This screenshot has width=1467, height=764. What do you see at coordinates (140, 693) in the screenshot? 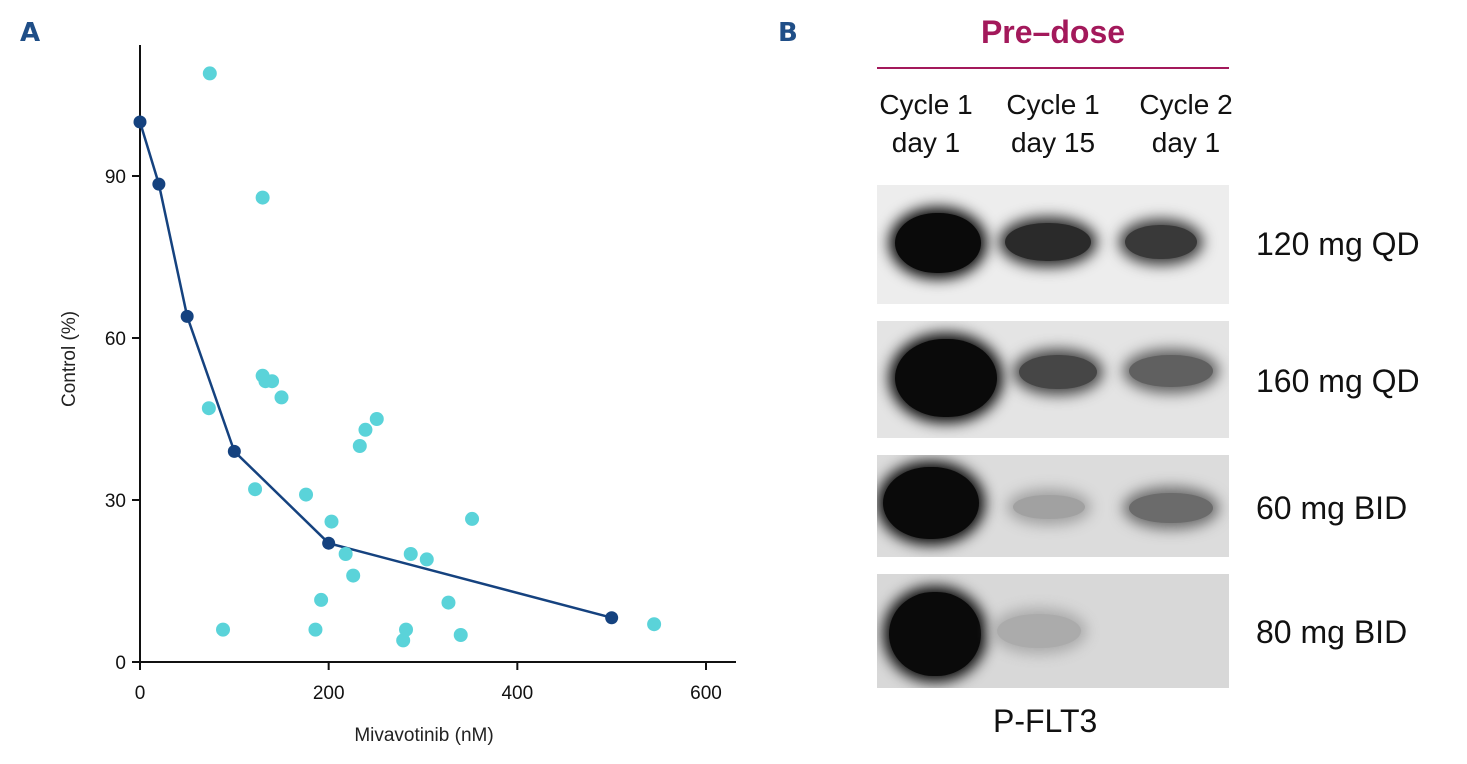
I see `x-tick-label: 0` at bounding box center [140, 693].